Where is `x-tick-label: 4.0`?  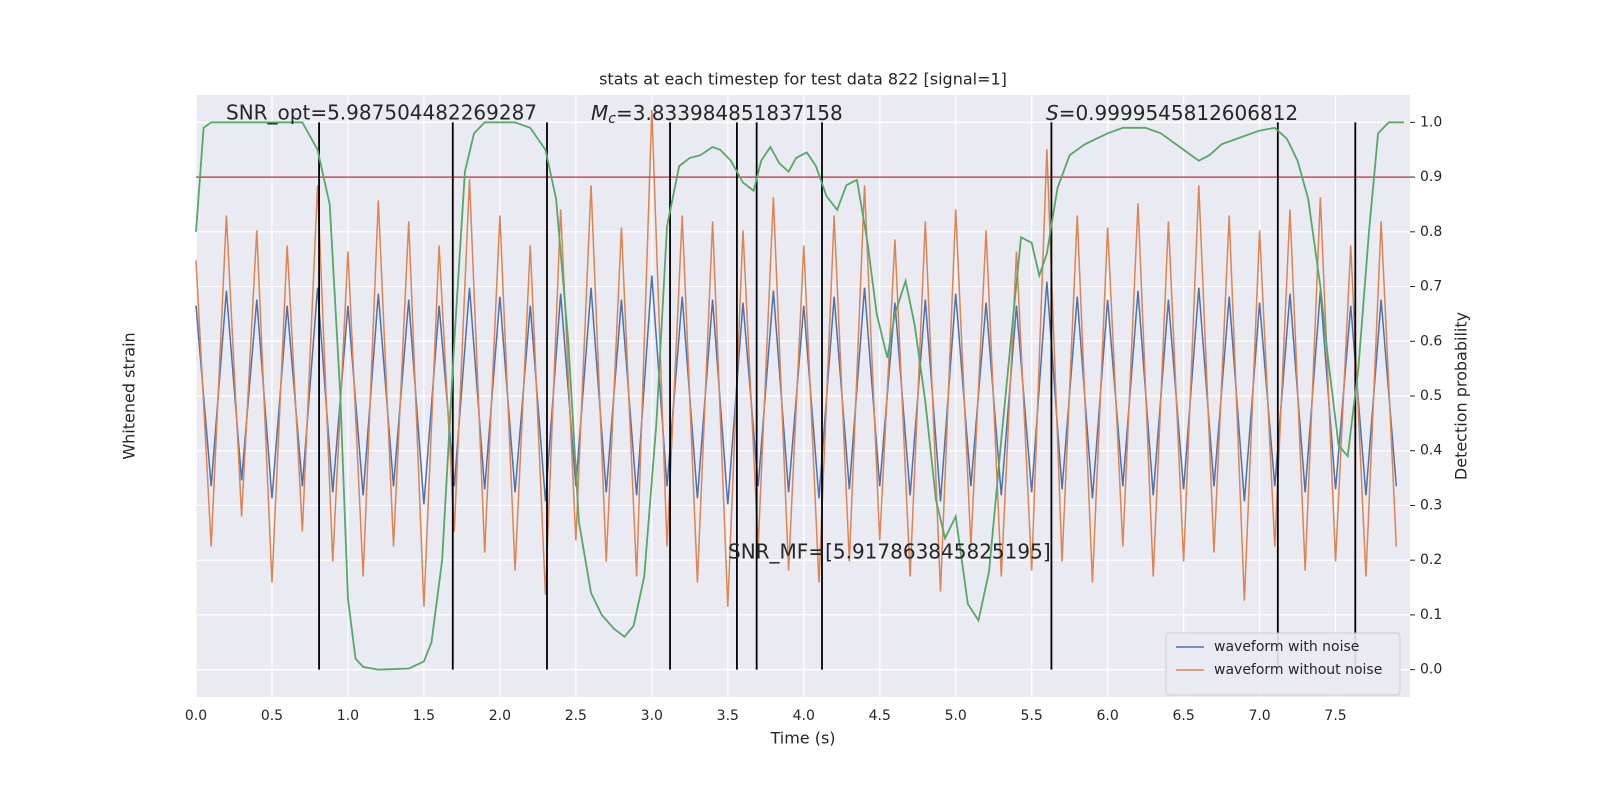
x-tick-label: 4.0 is located at coordinates (804, 716).